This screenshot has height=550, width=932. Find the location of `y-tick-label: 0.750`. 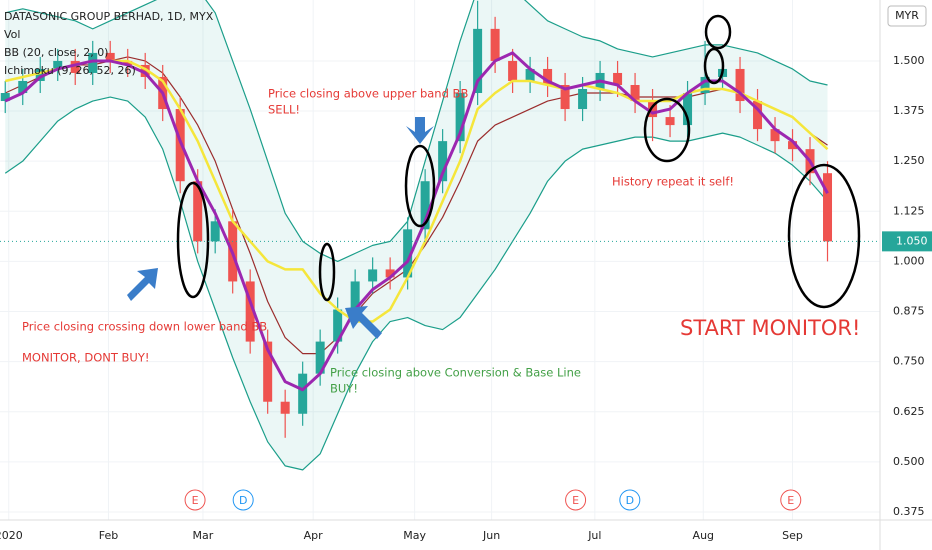

y-tick-label: 0.750 is located at coordinates (909, 361).